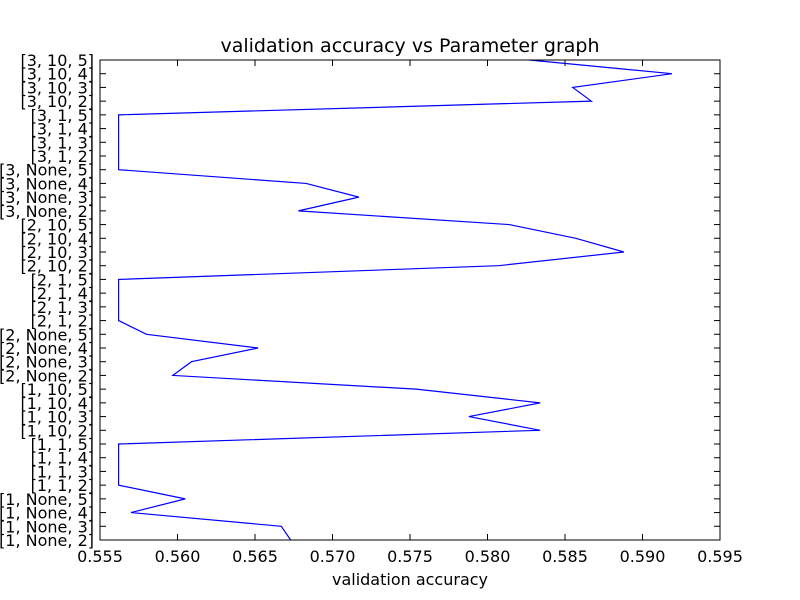  What do you see at coordinates (47, 170) in the screenshot?
I see `y-tick-label: [3, None, 5]` at bounding box center [47, 170].